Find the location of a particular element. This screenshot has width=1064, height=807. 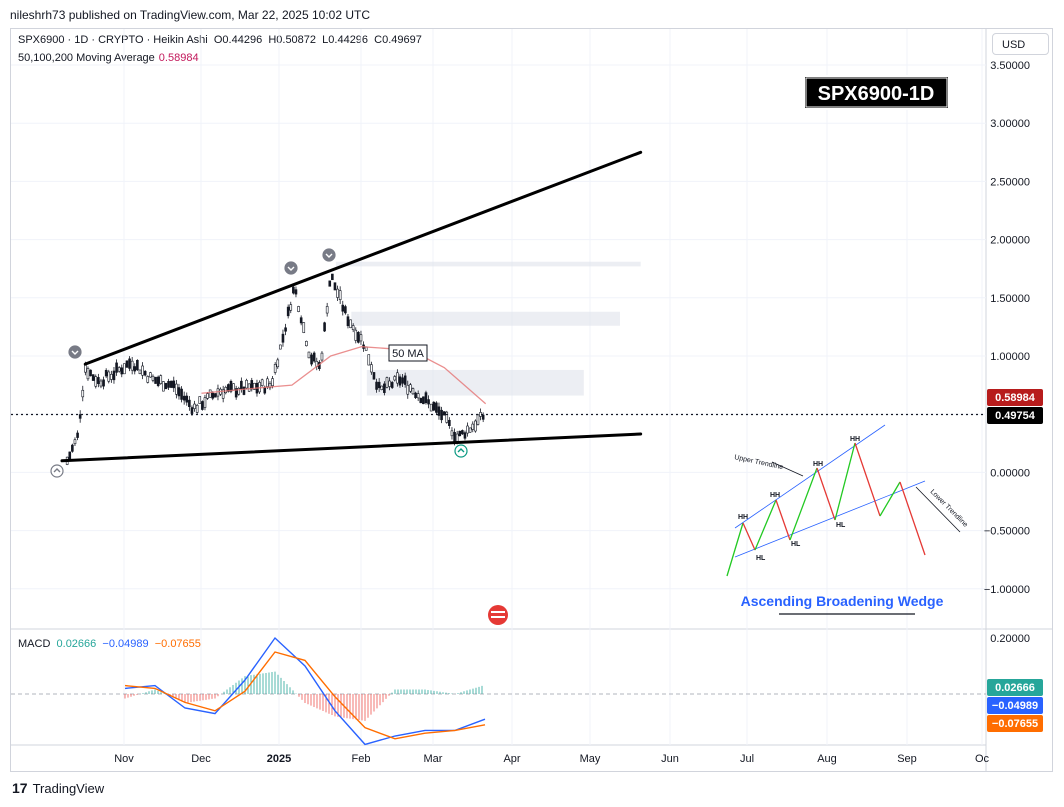

arrow-down-marker-icon is located at coordinates (291, 268).